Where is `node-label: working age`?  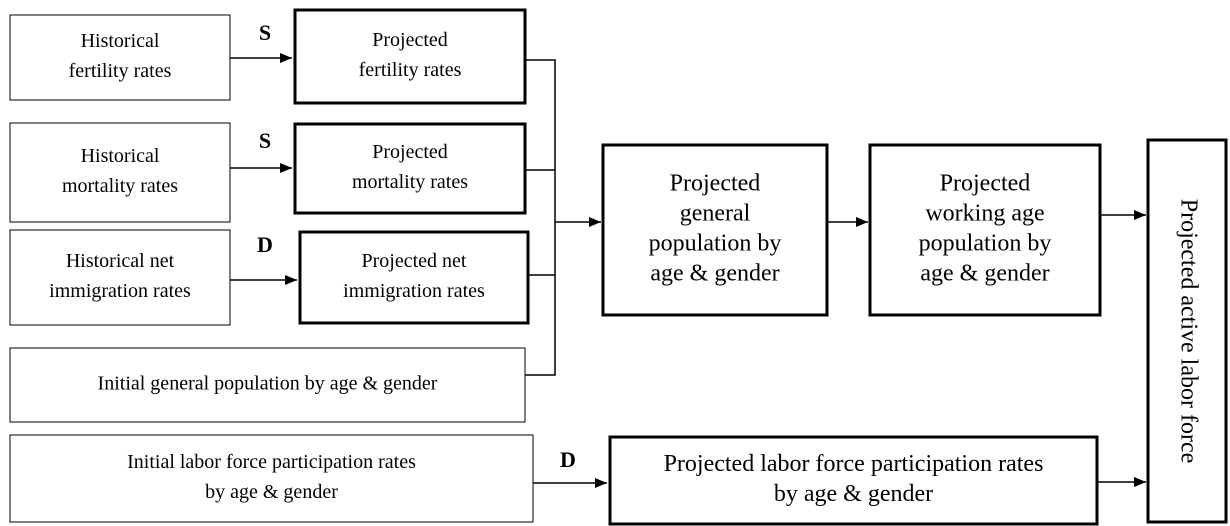
node-label: working age is located at coordinates (984, 214).